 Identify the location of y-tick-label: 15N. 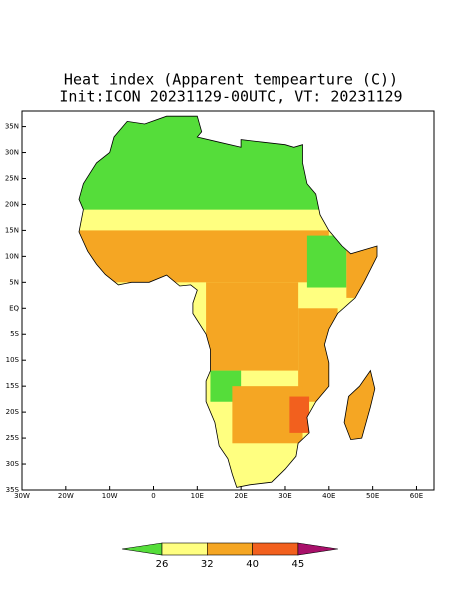
(12, 230).